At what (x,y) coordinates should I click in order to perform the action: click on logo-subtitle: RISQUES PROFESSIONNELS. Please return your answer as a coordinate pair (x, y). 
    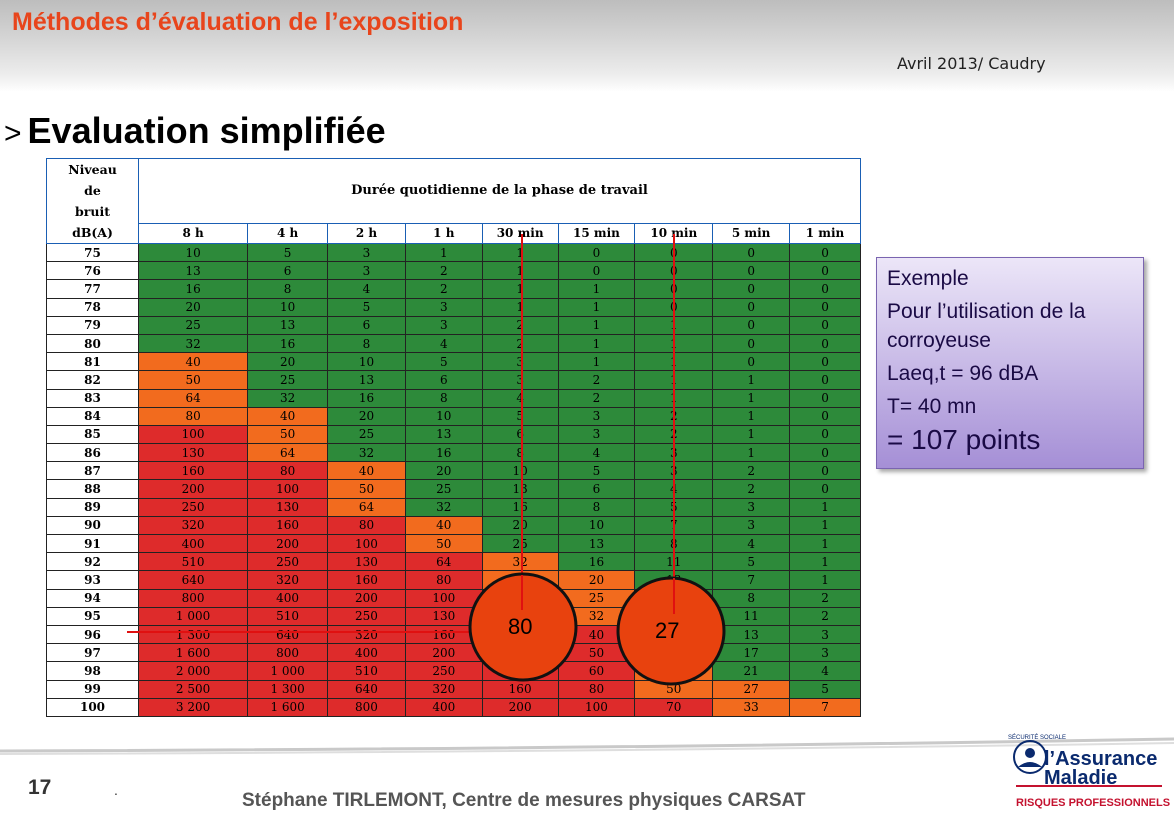
    Looking at the image, I should click on (1093, 803).